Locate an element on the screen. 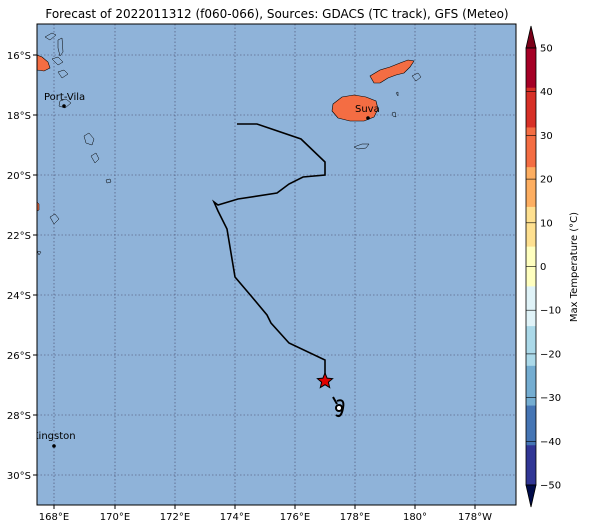 The width and height of the screenshot is (591, 529). fiji-taveuni is located at coordinates (416, 77).